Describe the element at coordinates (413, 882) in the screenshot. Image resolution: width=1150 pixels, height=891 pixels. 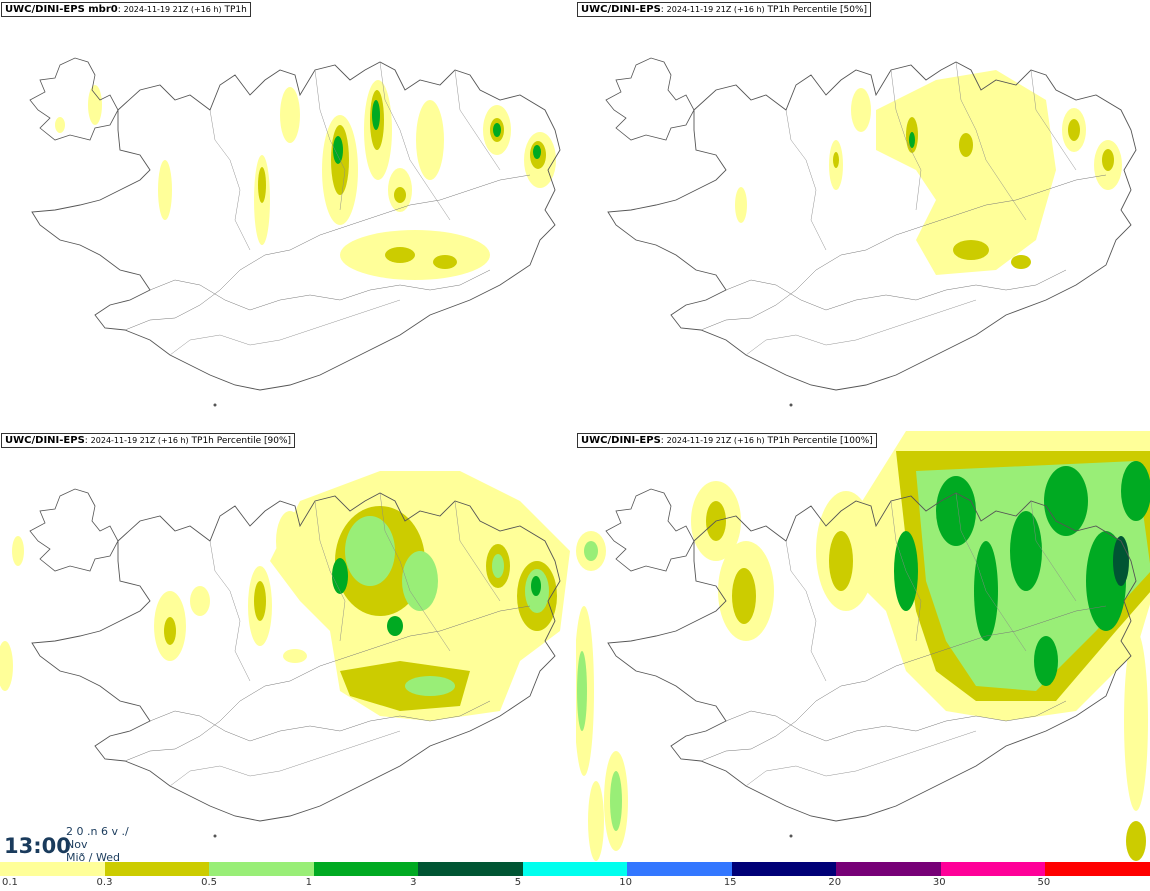
I see `legend-label: 3` at that location.